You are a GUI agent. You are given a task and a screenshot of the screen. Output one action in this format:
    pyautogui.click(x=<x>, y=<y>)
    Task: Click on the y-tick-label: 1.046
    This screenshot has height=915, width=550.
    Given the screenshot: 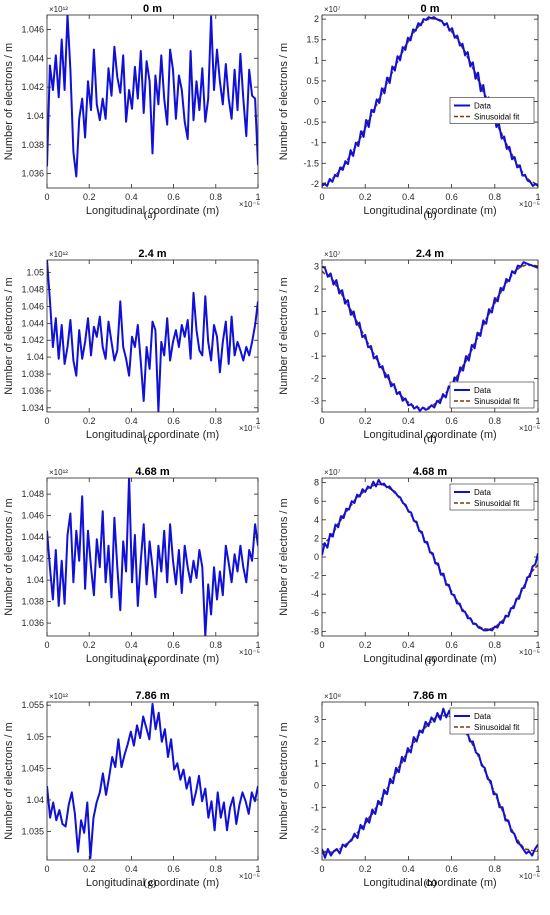 What is the action you would take?
    pyautogui.click(x=32, y=29)
    